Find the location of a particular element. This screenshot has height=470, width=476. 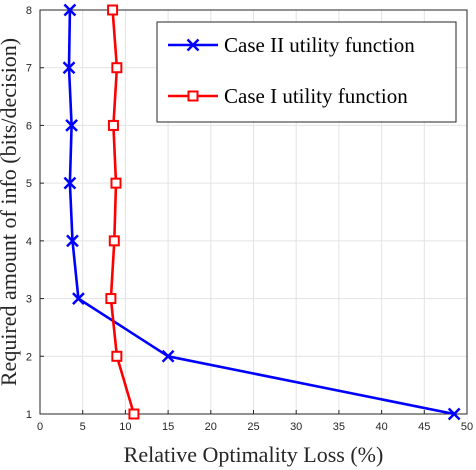

x-tick-label: 0 is located at coordinates (40, 427).